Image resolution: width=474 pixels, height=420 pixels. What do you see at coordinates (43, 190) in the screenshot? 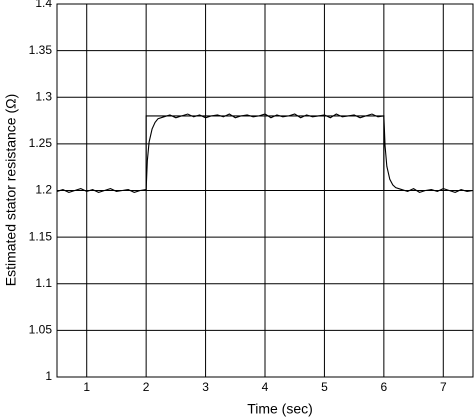
I see `y-tick-label: 1.2` at bounding box center [43, 190].